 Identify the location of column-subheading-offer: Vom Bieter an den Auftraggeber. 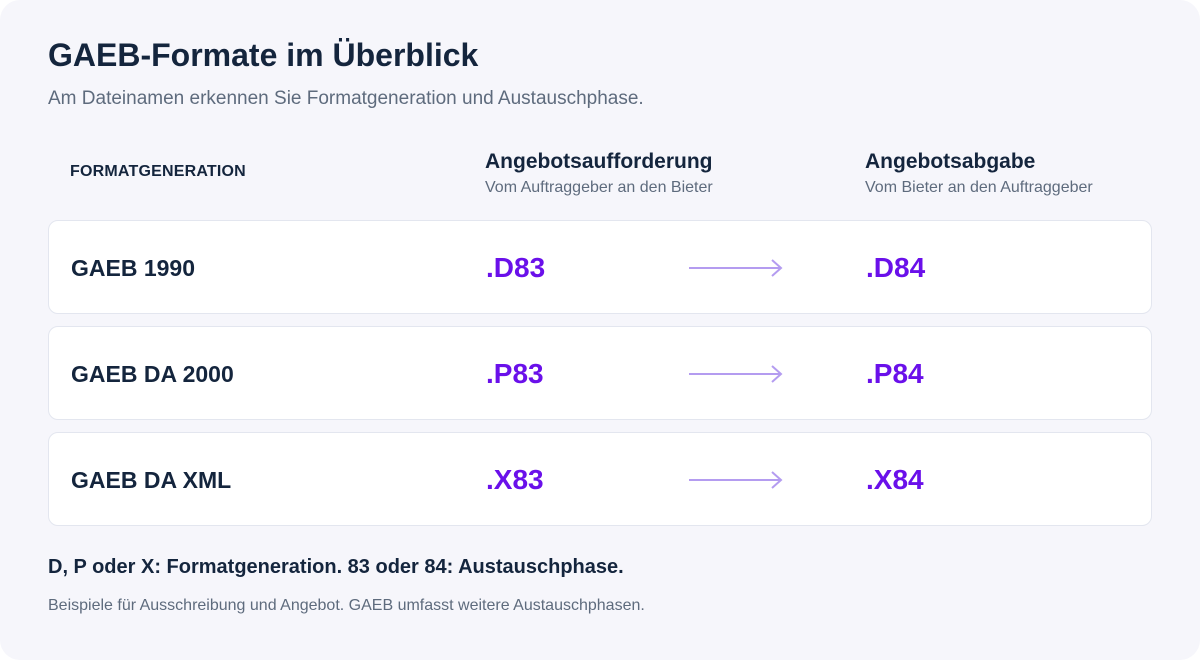
(979, 187).